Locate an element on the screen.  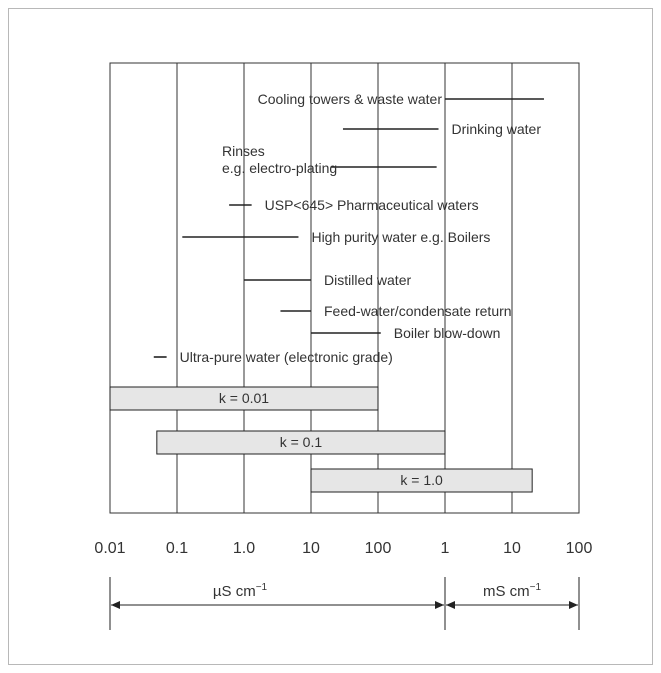
x-tick-labels: 0.01 0.1 1.0 10 100 1 10 100 is located at coordinates (343, 548).